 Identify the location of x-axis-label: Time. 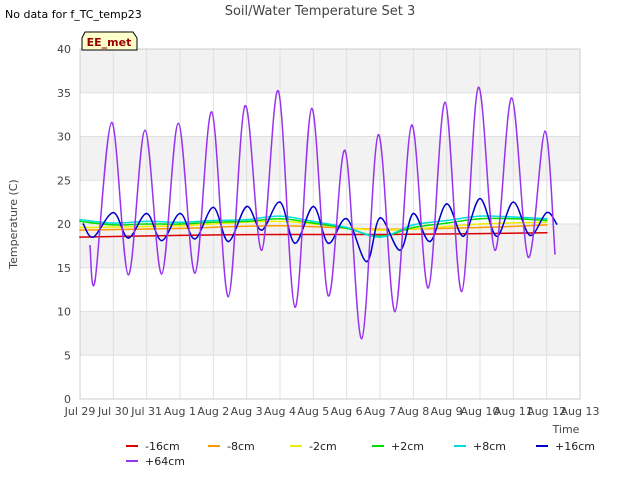
(566, 429).